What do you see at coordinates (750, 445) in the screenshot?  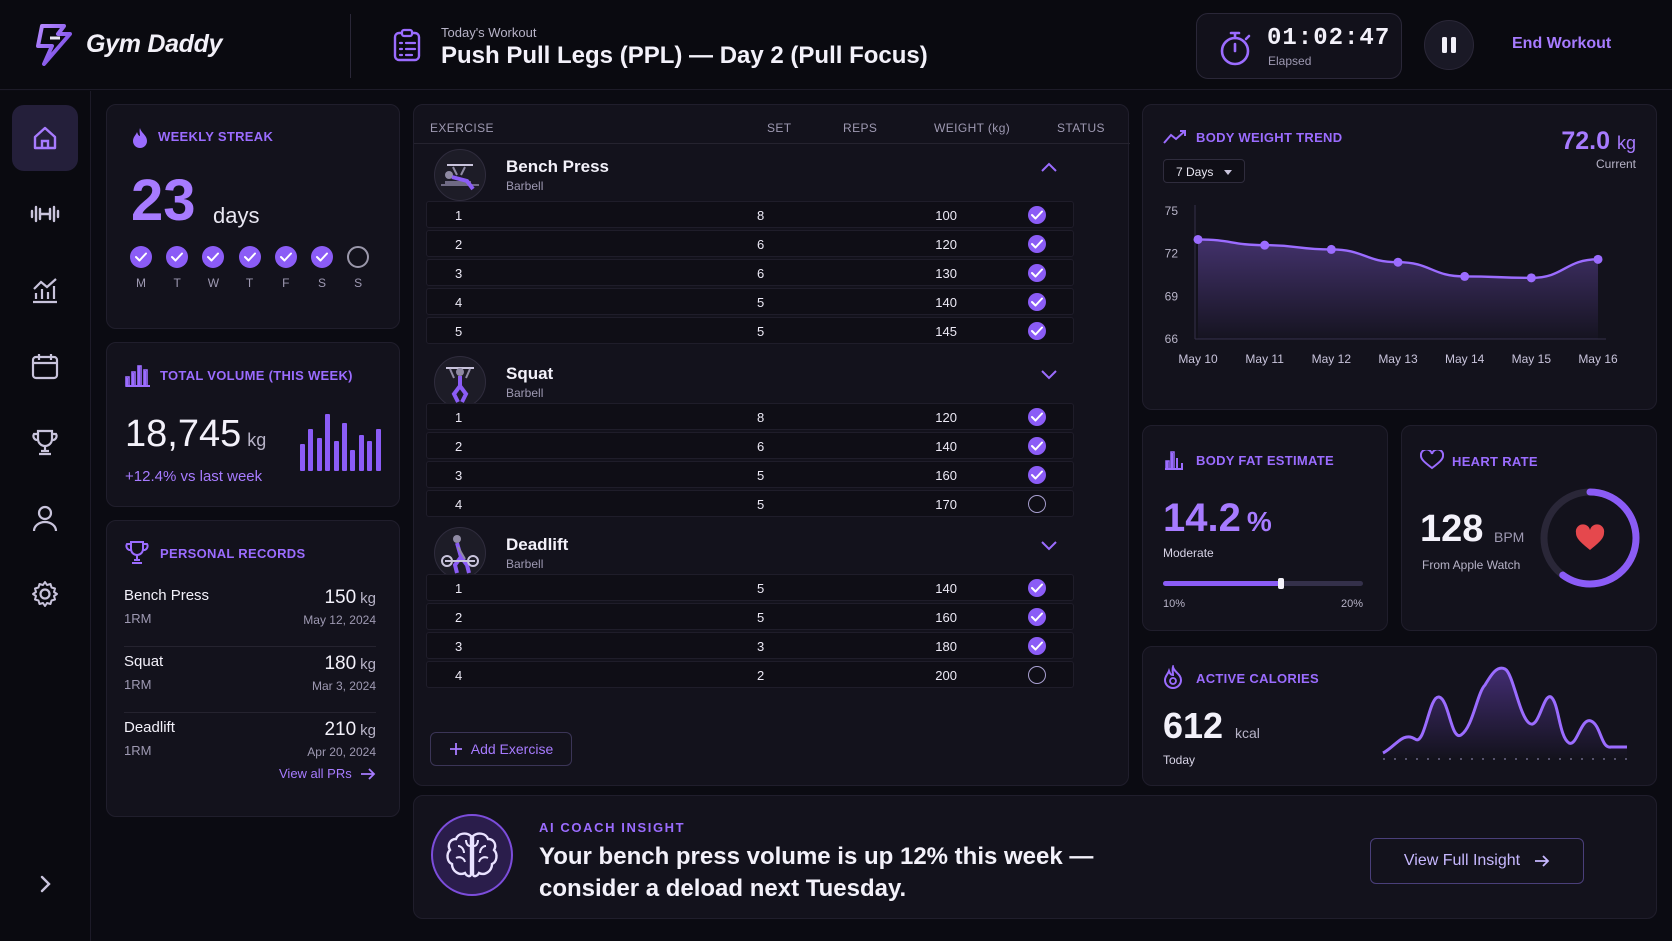 I see `set-row: 2 6 140` at bounding box center [750, 445].